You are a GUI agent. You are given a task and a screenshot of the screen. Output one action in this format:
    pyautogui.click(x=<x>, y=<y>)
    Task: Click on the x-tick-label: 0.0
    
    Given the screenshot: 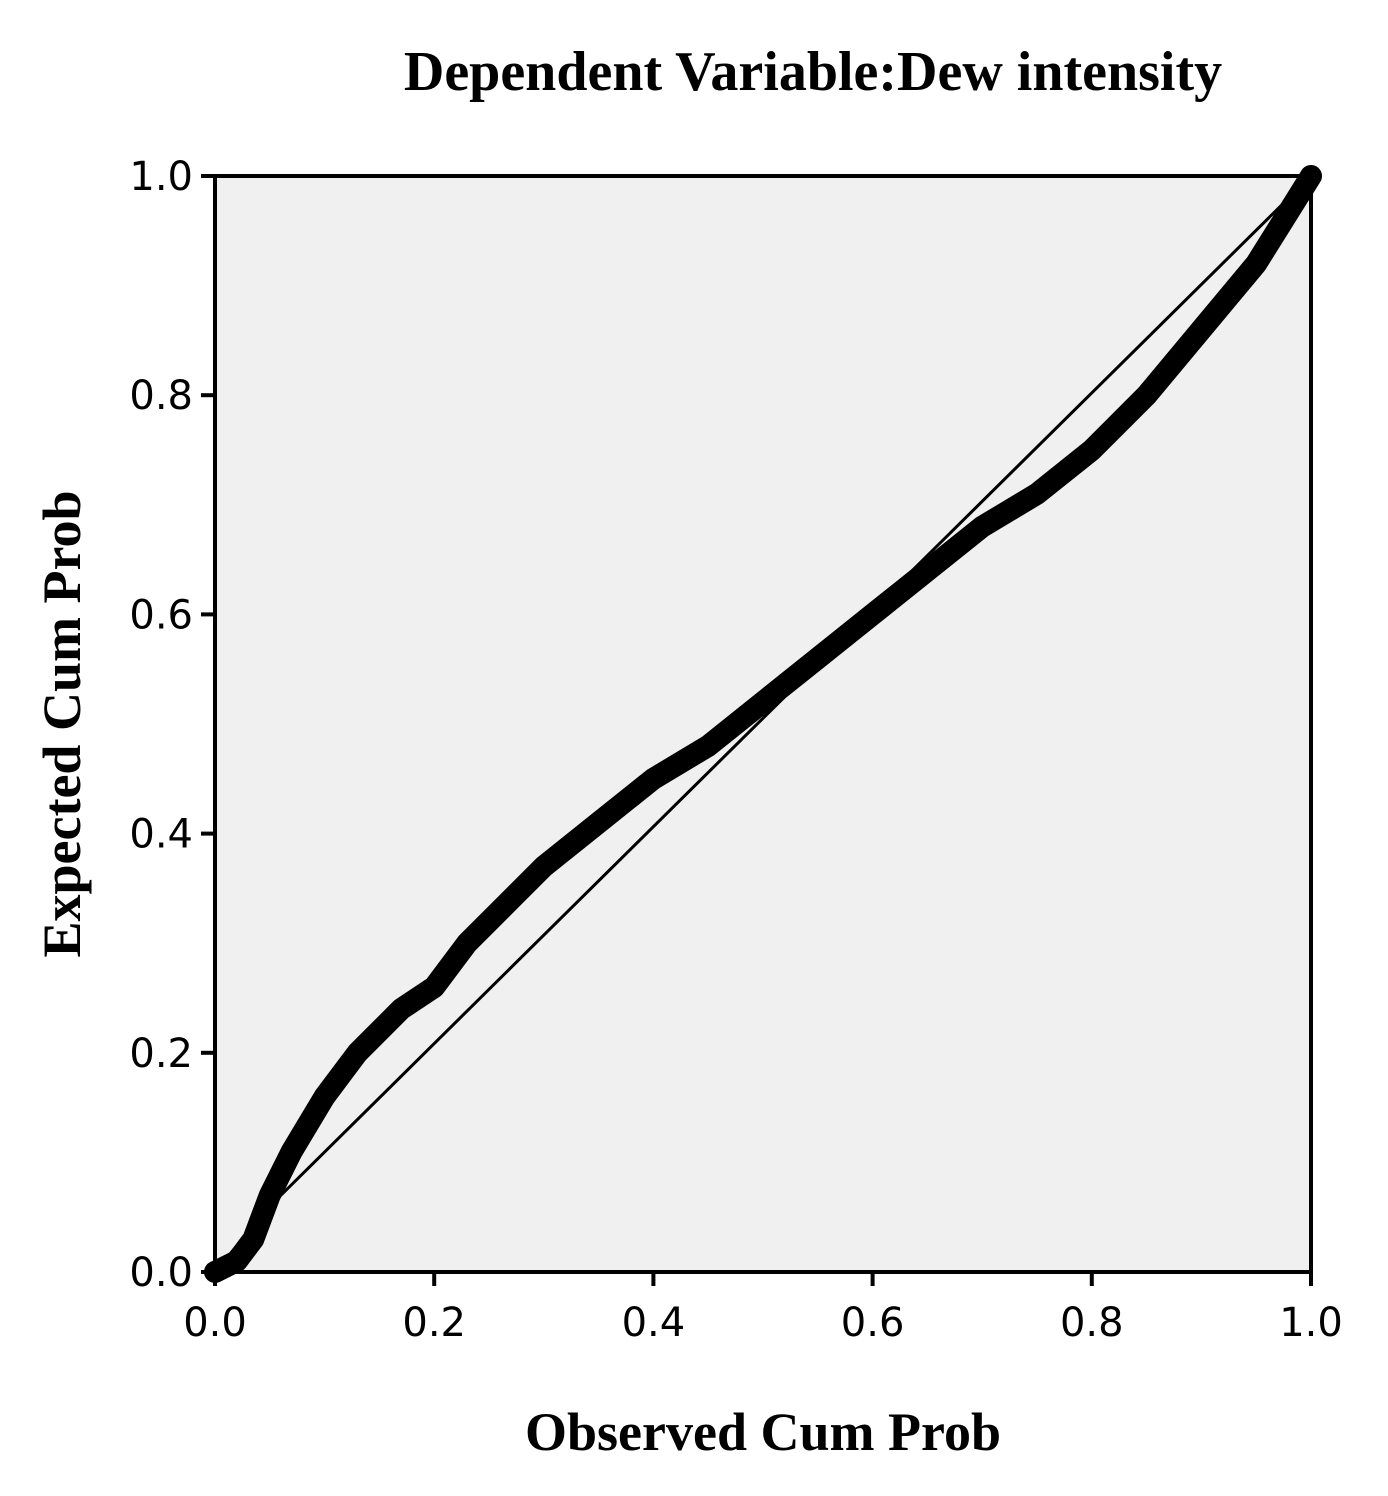 What is the action you would take?
    pyautogui.click(x=215, y=1323)
    